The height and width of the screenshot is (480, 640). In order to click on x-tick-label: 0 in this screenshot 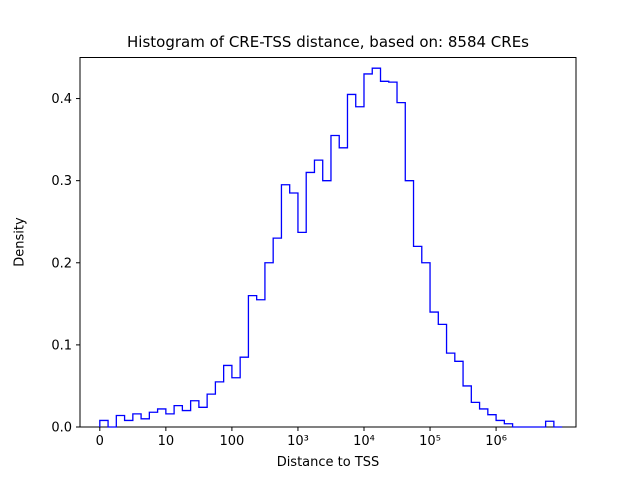, I will do `click(100, 441)`.